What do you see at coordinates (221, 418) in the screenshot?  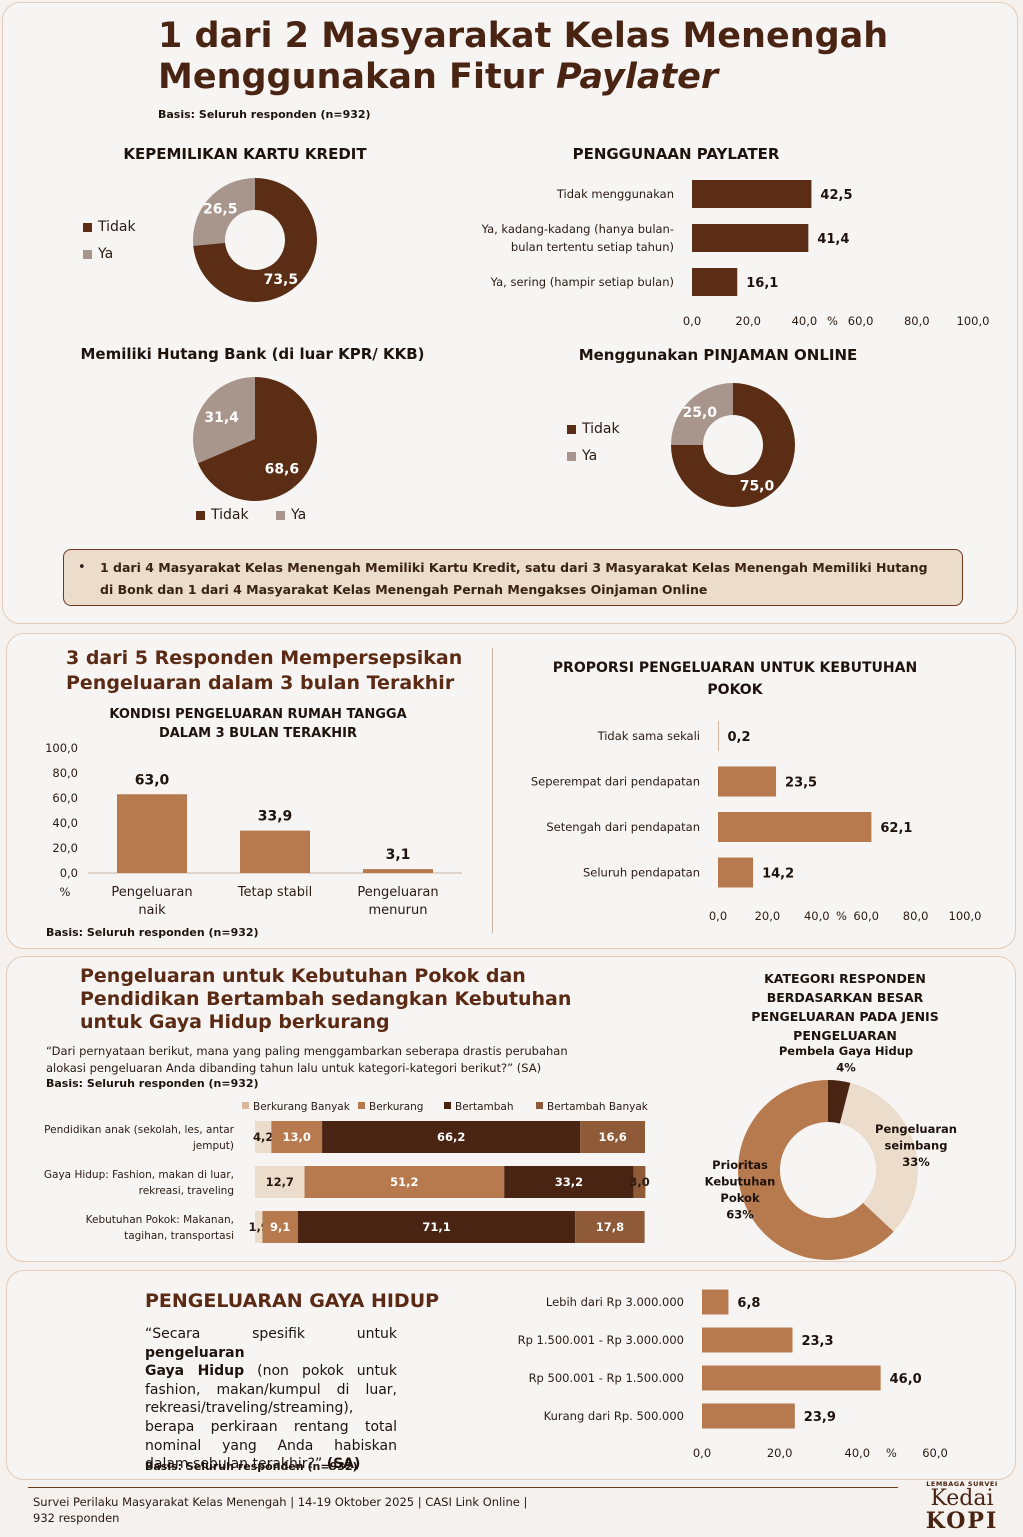 I see `data-label: 31,4` at bounding box center [221, 418].